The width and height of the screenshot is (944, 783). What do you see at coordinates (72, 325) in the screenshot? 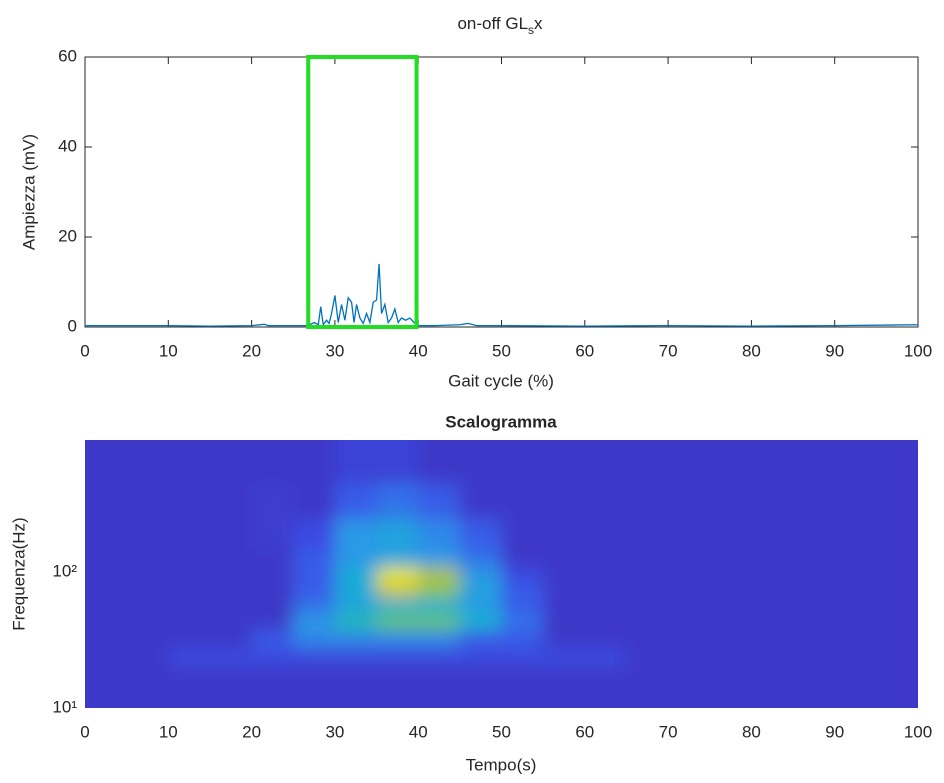
I see `y-tick-label: 0` at bounding box center [72, 325].